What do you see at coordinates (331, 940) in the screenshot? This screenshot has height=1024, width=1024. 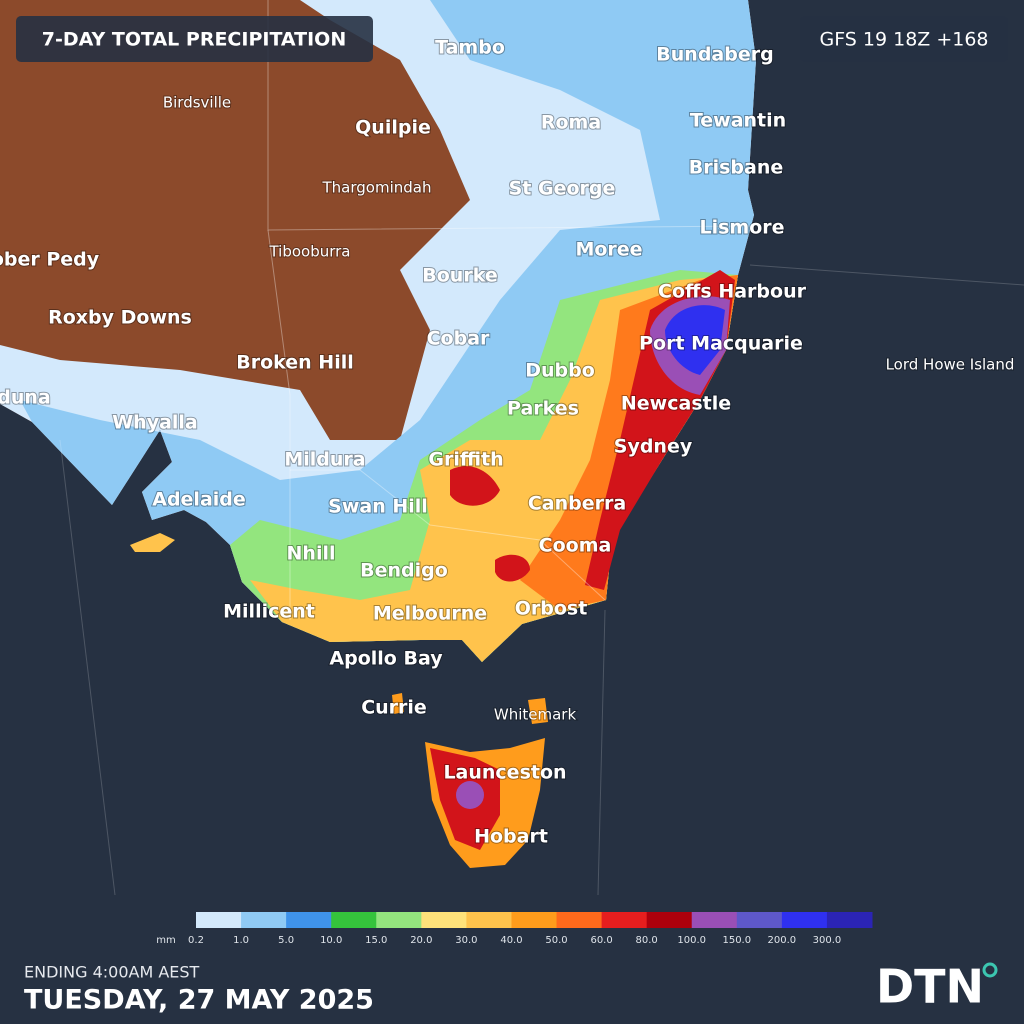 I see `legend-label: 10.0` at bounding box center [331, 940].